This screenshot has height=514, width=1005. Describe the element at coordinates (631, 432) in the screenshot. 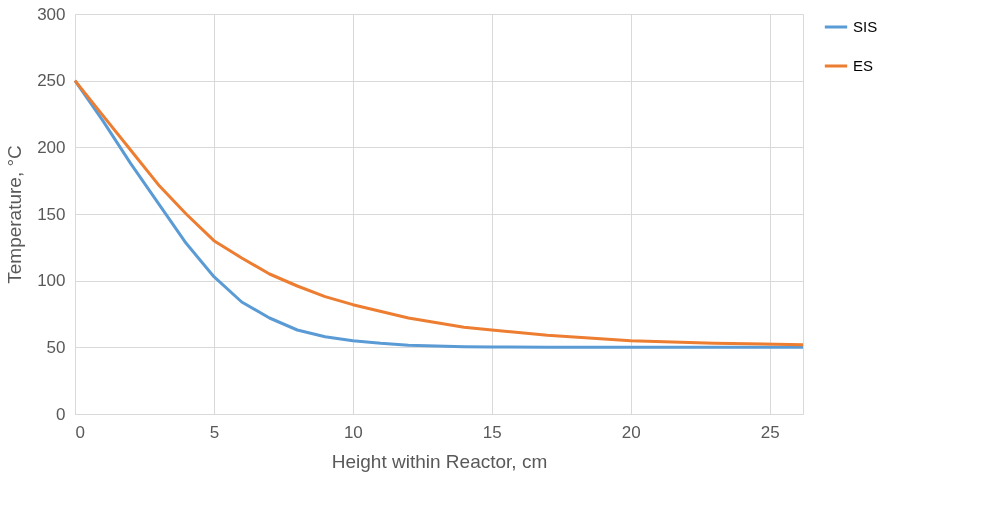

I see `x-tick-label: 20` at that location.